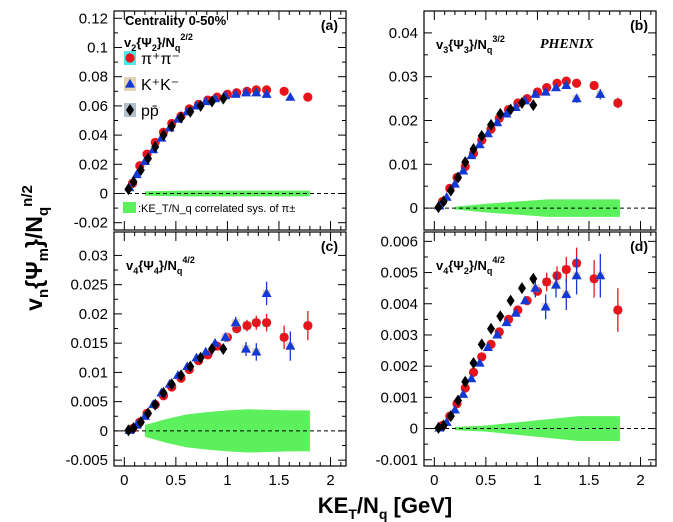 This screenshot has height=522, width=673. What do you see at coordinates (589, 480) in the screenshot?
I see `x-tick-label: 1.5` at bounding box center [589, 480].